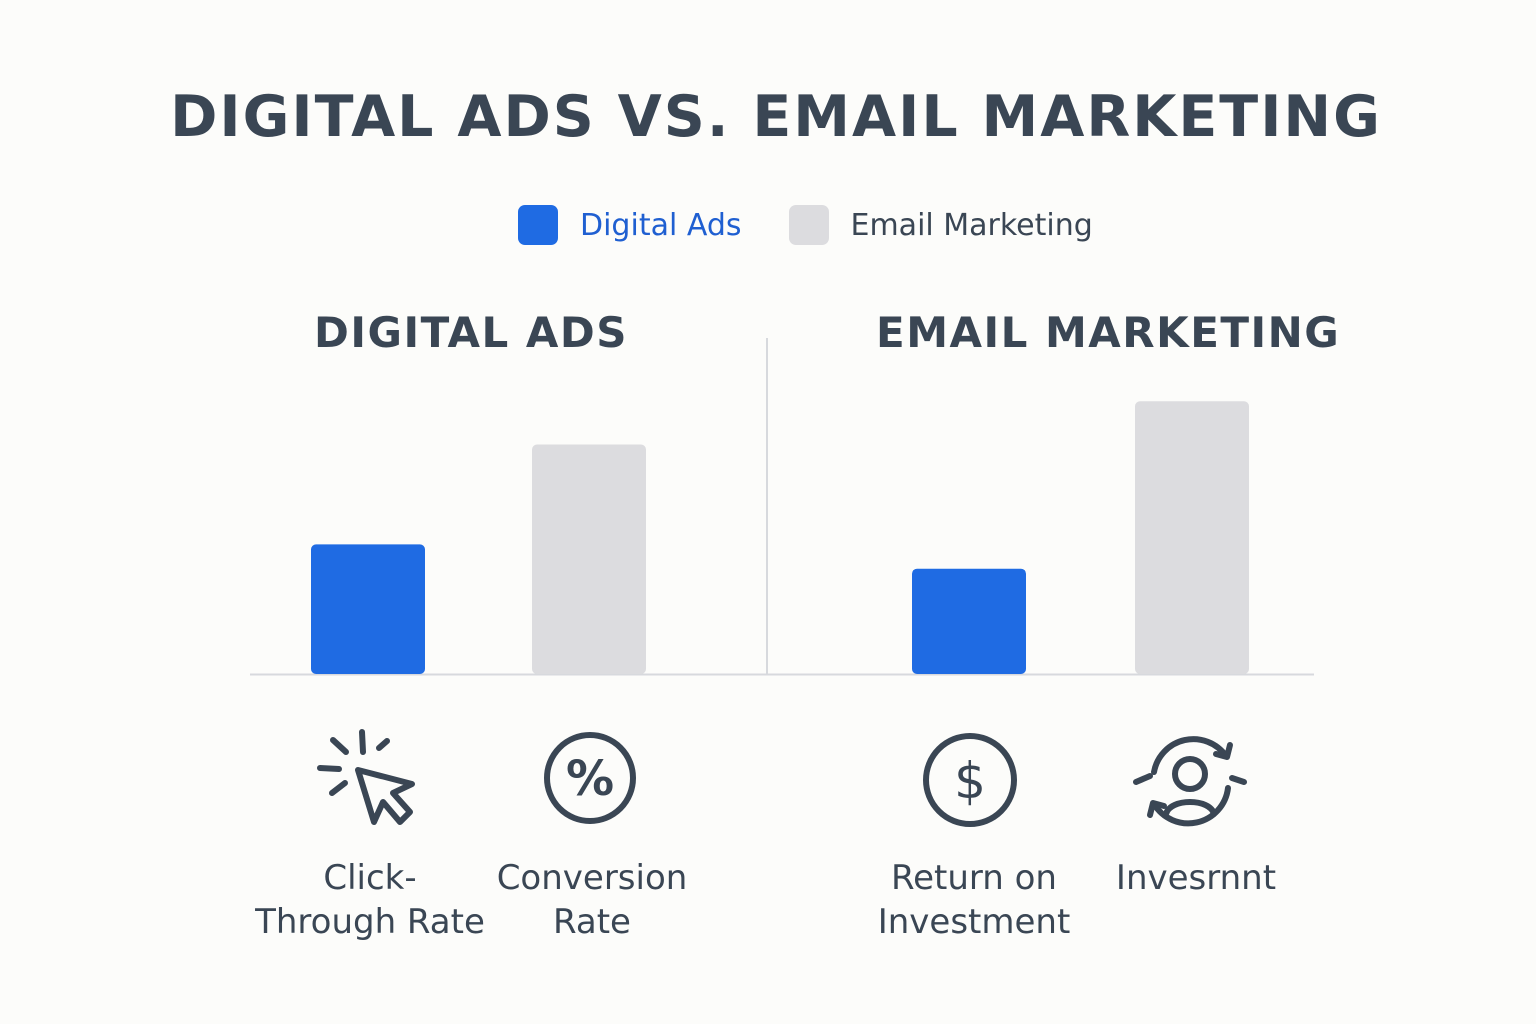  What do you see at coordinates (661, 225) in the screenshot?
I see `legend-label-digital-ads: Digital Ads` at bounding box center [661, 225].